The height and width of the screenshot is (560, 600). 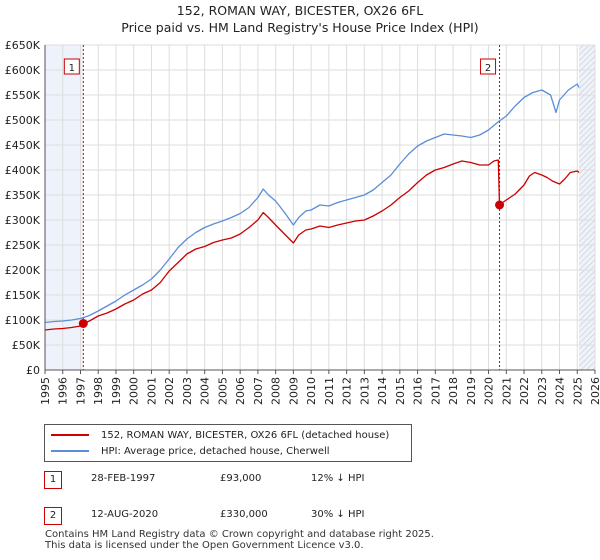 I want to click on x-tick-label: 2003, so click(x=187, y=391).